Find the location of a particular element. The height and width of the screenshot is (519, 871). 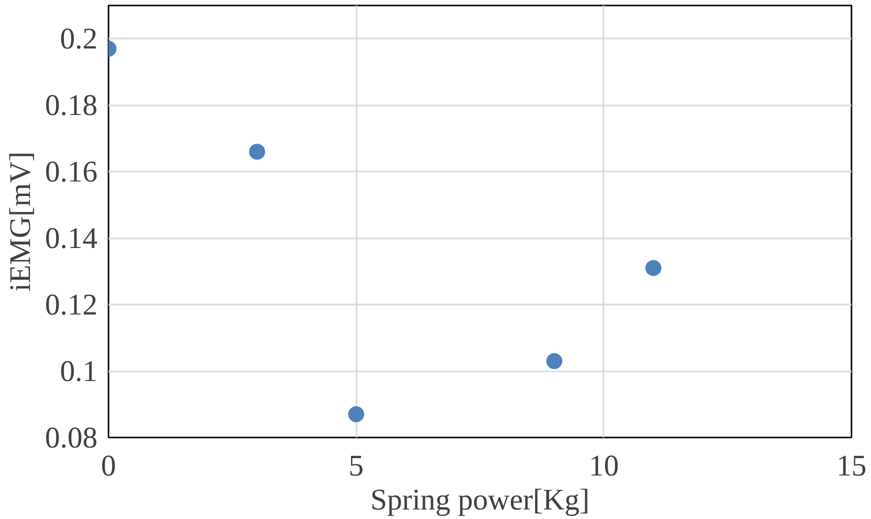

x-tick-label: 0 is located at coordinates (108, 466).